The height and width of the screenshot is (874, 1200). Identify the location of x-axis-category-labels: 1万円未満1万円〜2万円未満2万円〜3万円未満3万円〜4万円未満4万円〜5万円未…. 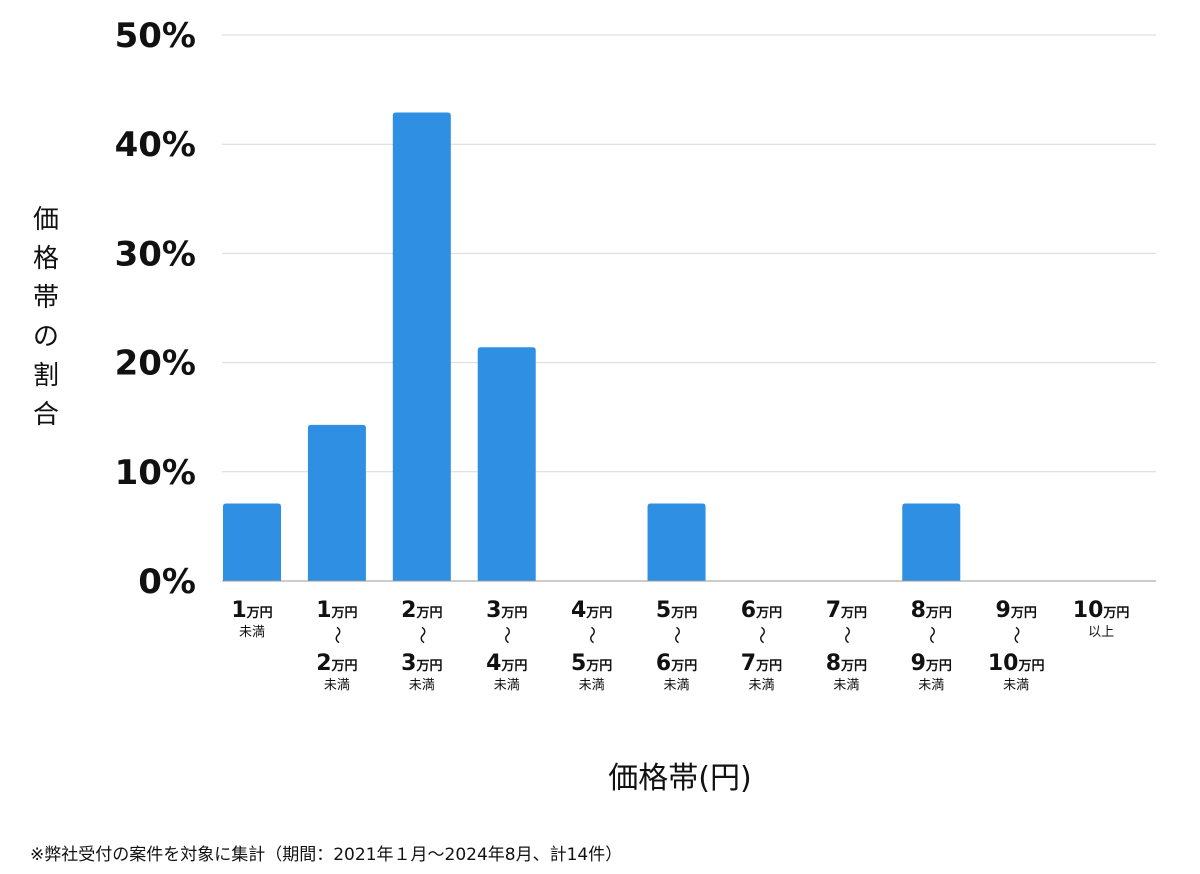
(680, 645).